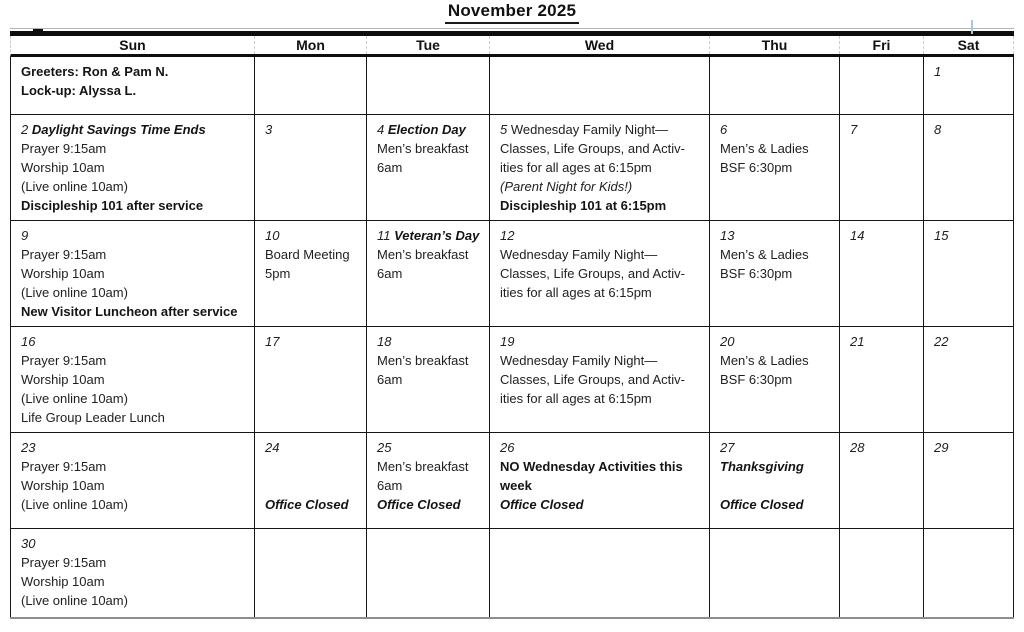 The image size is (1024, 632). I want to click on event-line: 13, so click(727, 235).